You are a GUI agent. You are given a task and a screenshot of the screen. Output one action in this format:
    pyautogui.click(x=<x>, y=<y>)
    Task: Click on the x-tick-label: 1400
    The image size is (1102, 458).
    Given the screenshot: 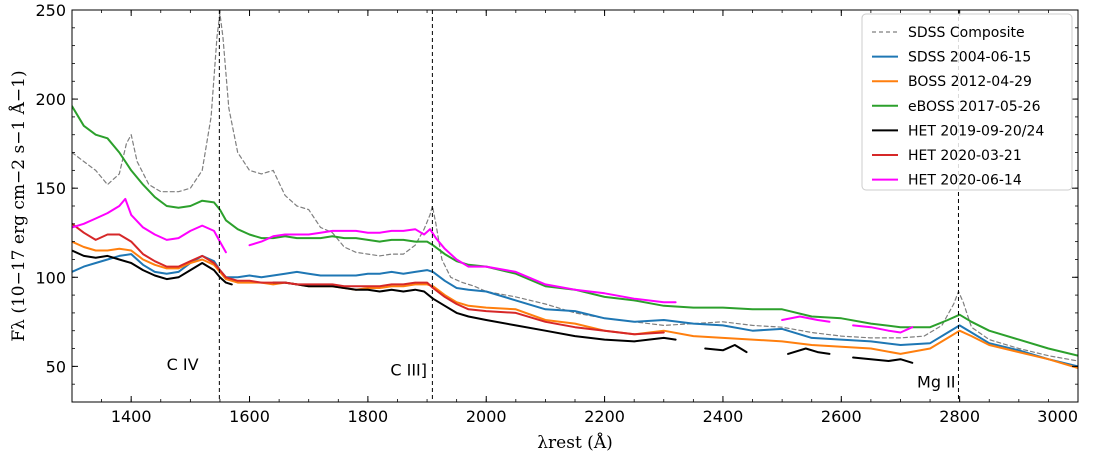 What is the action you would take?
    pyautogui.click(x=131, y=416)
    